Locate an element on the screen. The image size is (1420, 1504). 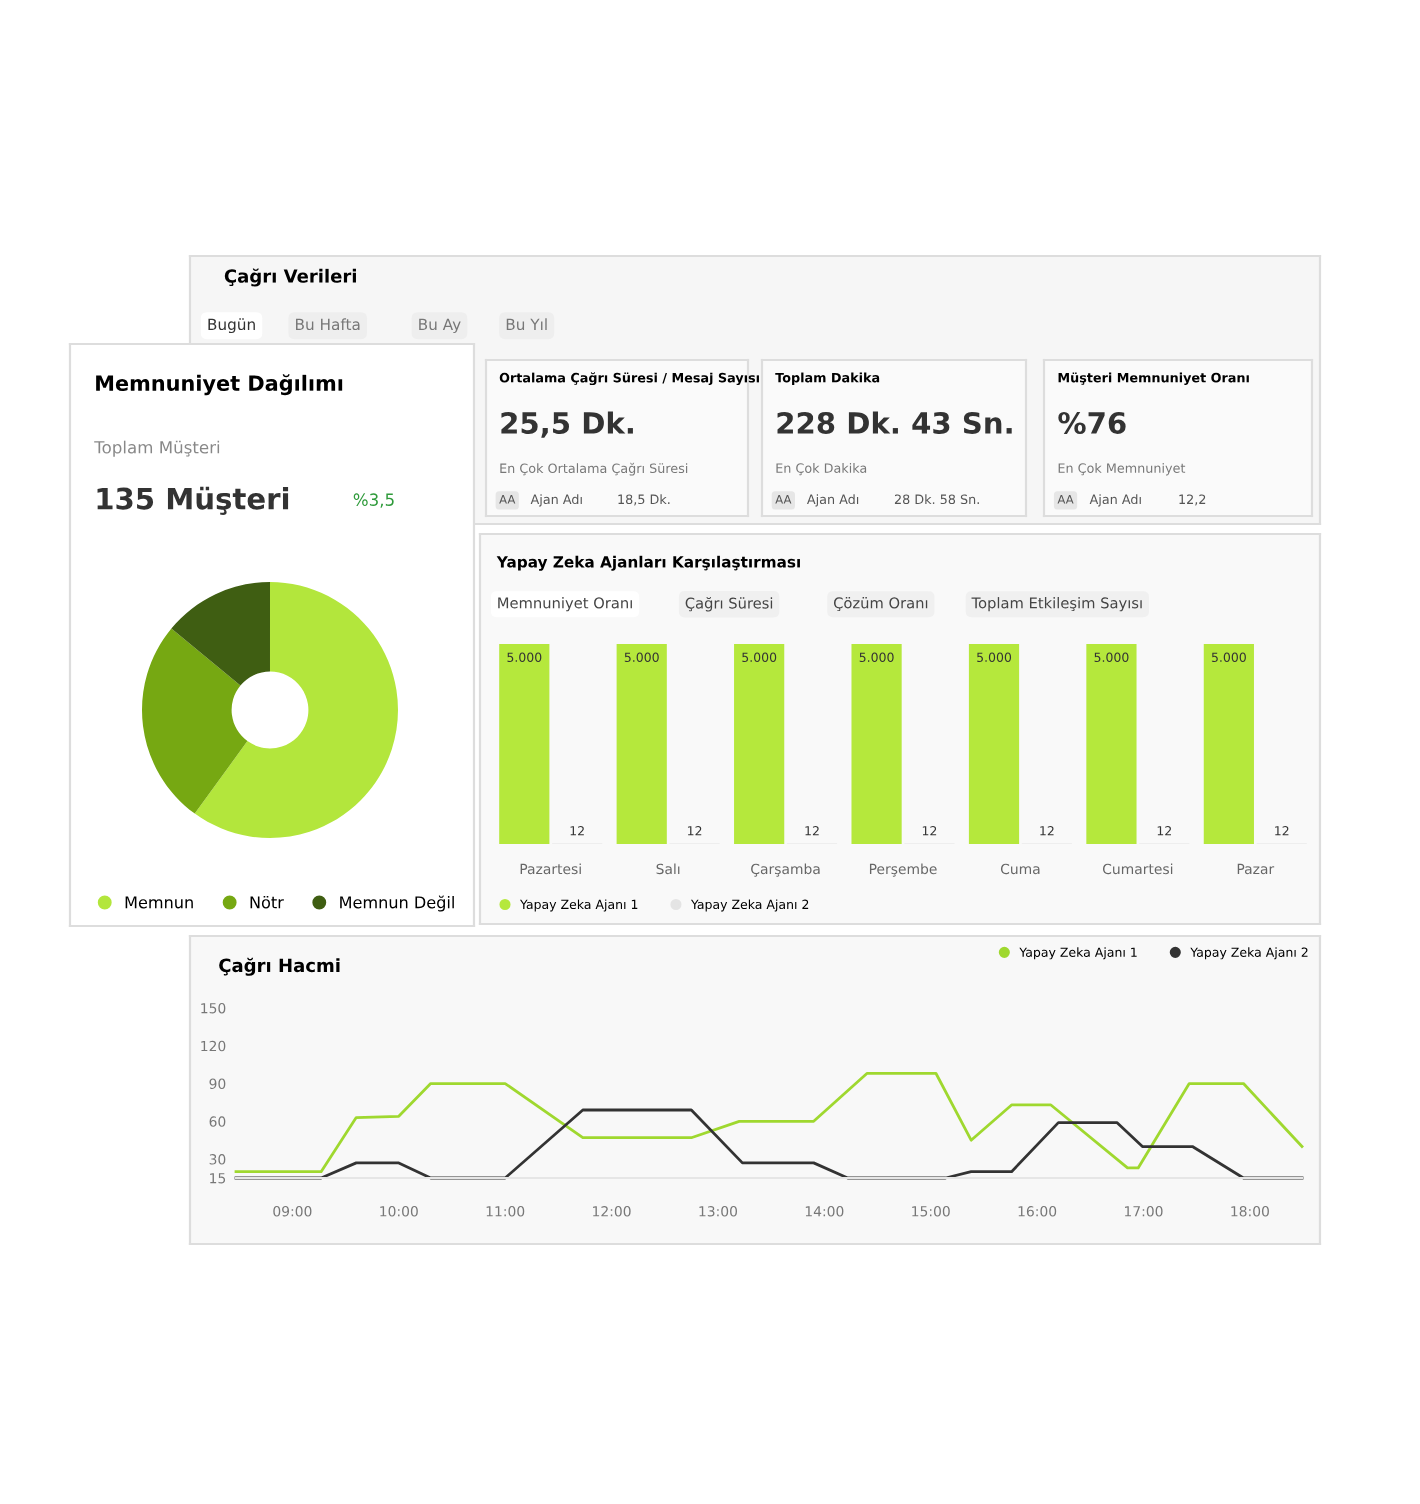
legend-label: Nötr is located at coordinates (267, 902).